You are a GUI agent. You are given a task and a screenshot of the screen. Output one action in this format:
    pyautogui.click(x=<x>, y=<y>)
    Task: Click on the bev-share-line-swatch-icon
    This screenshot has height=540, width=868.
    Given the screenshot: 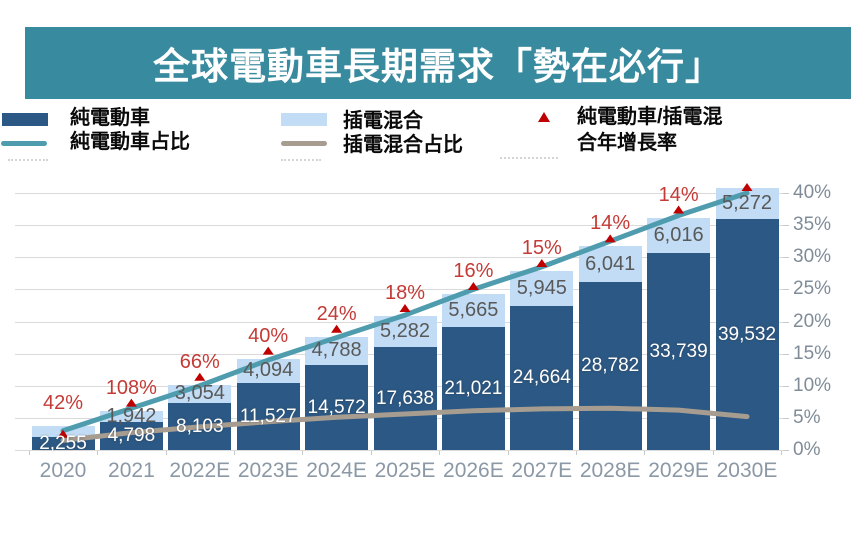 What is the action you would take?
    pyautogui.click(x=24, y=143)
    